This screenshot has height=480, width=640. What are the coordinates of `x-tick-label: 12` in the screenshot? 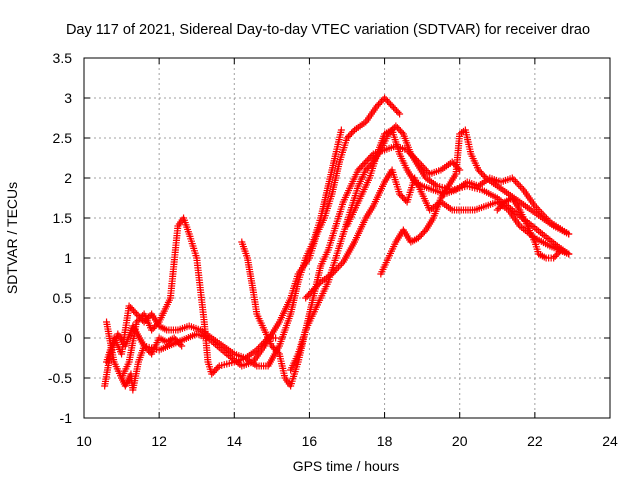 It's located at (159, 441).